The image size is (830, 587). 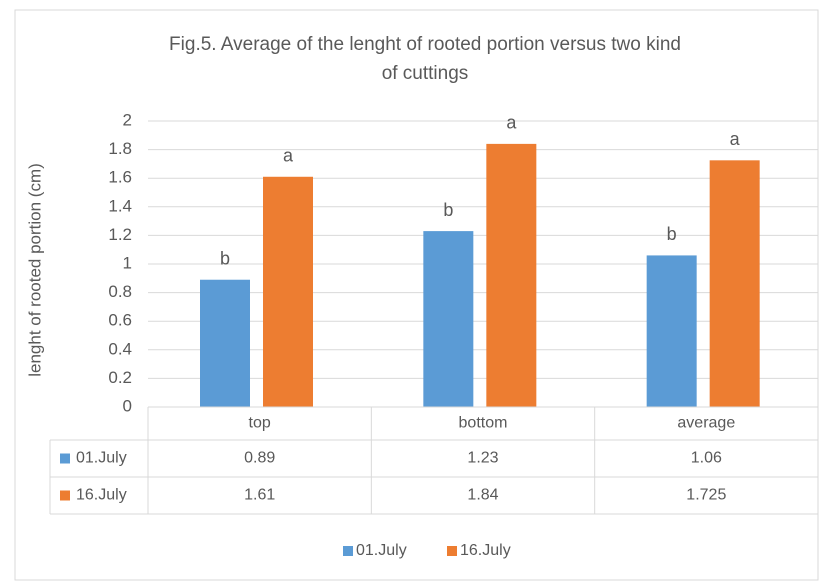 What do you see at coordinates (706, 458) in the screenshot?
I see `table-cell: 1.06` at bounding box center [706, 458].